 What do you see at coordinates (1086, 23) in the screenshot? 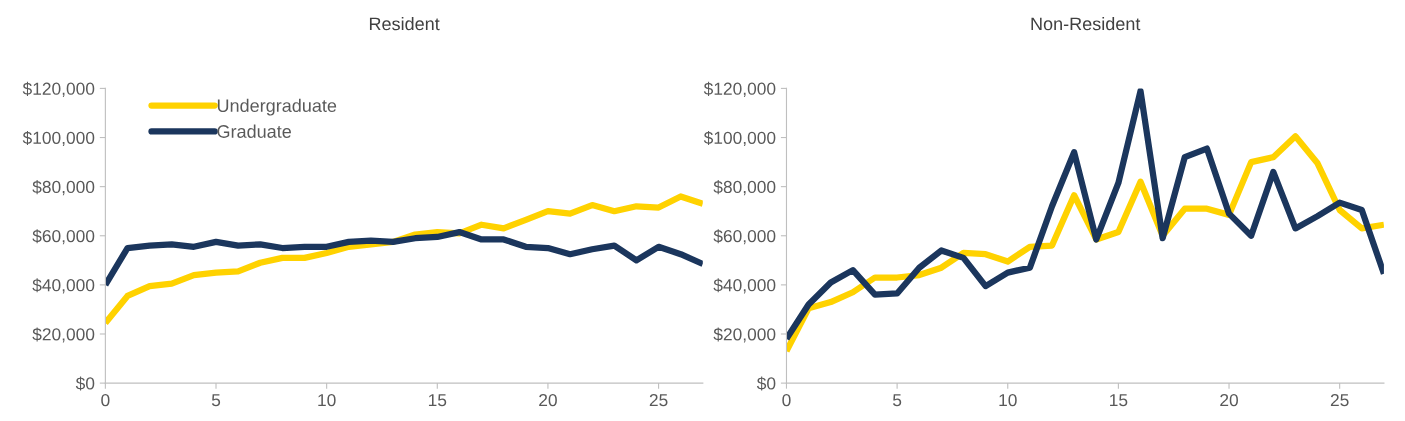
I see `chart-title: Non-Resident` at bounding box center [1086, 23].